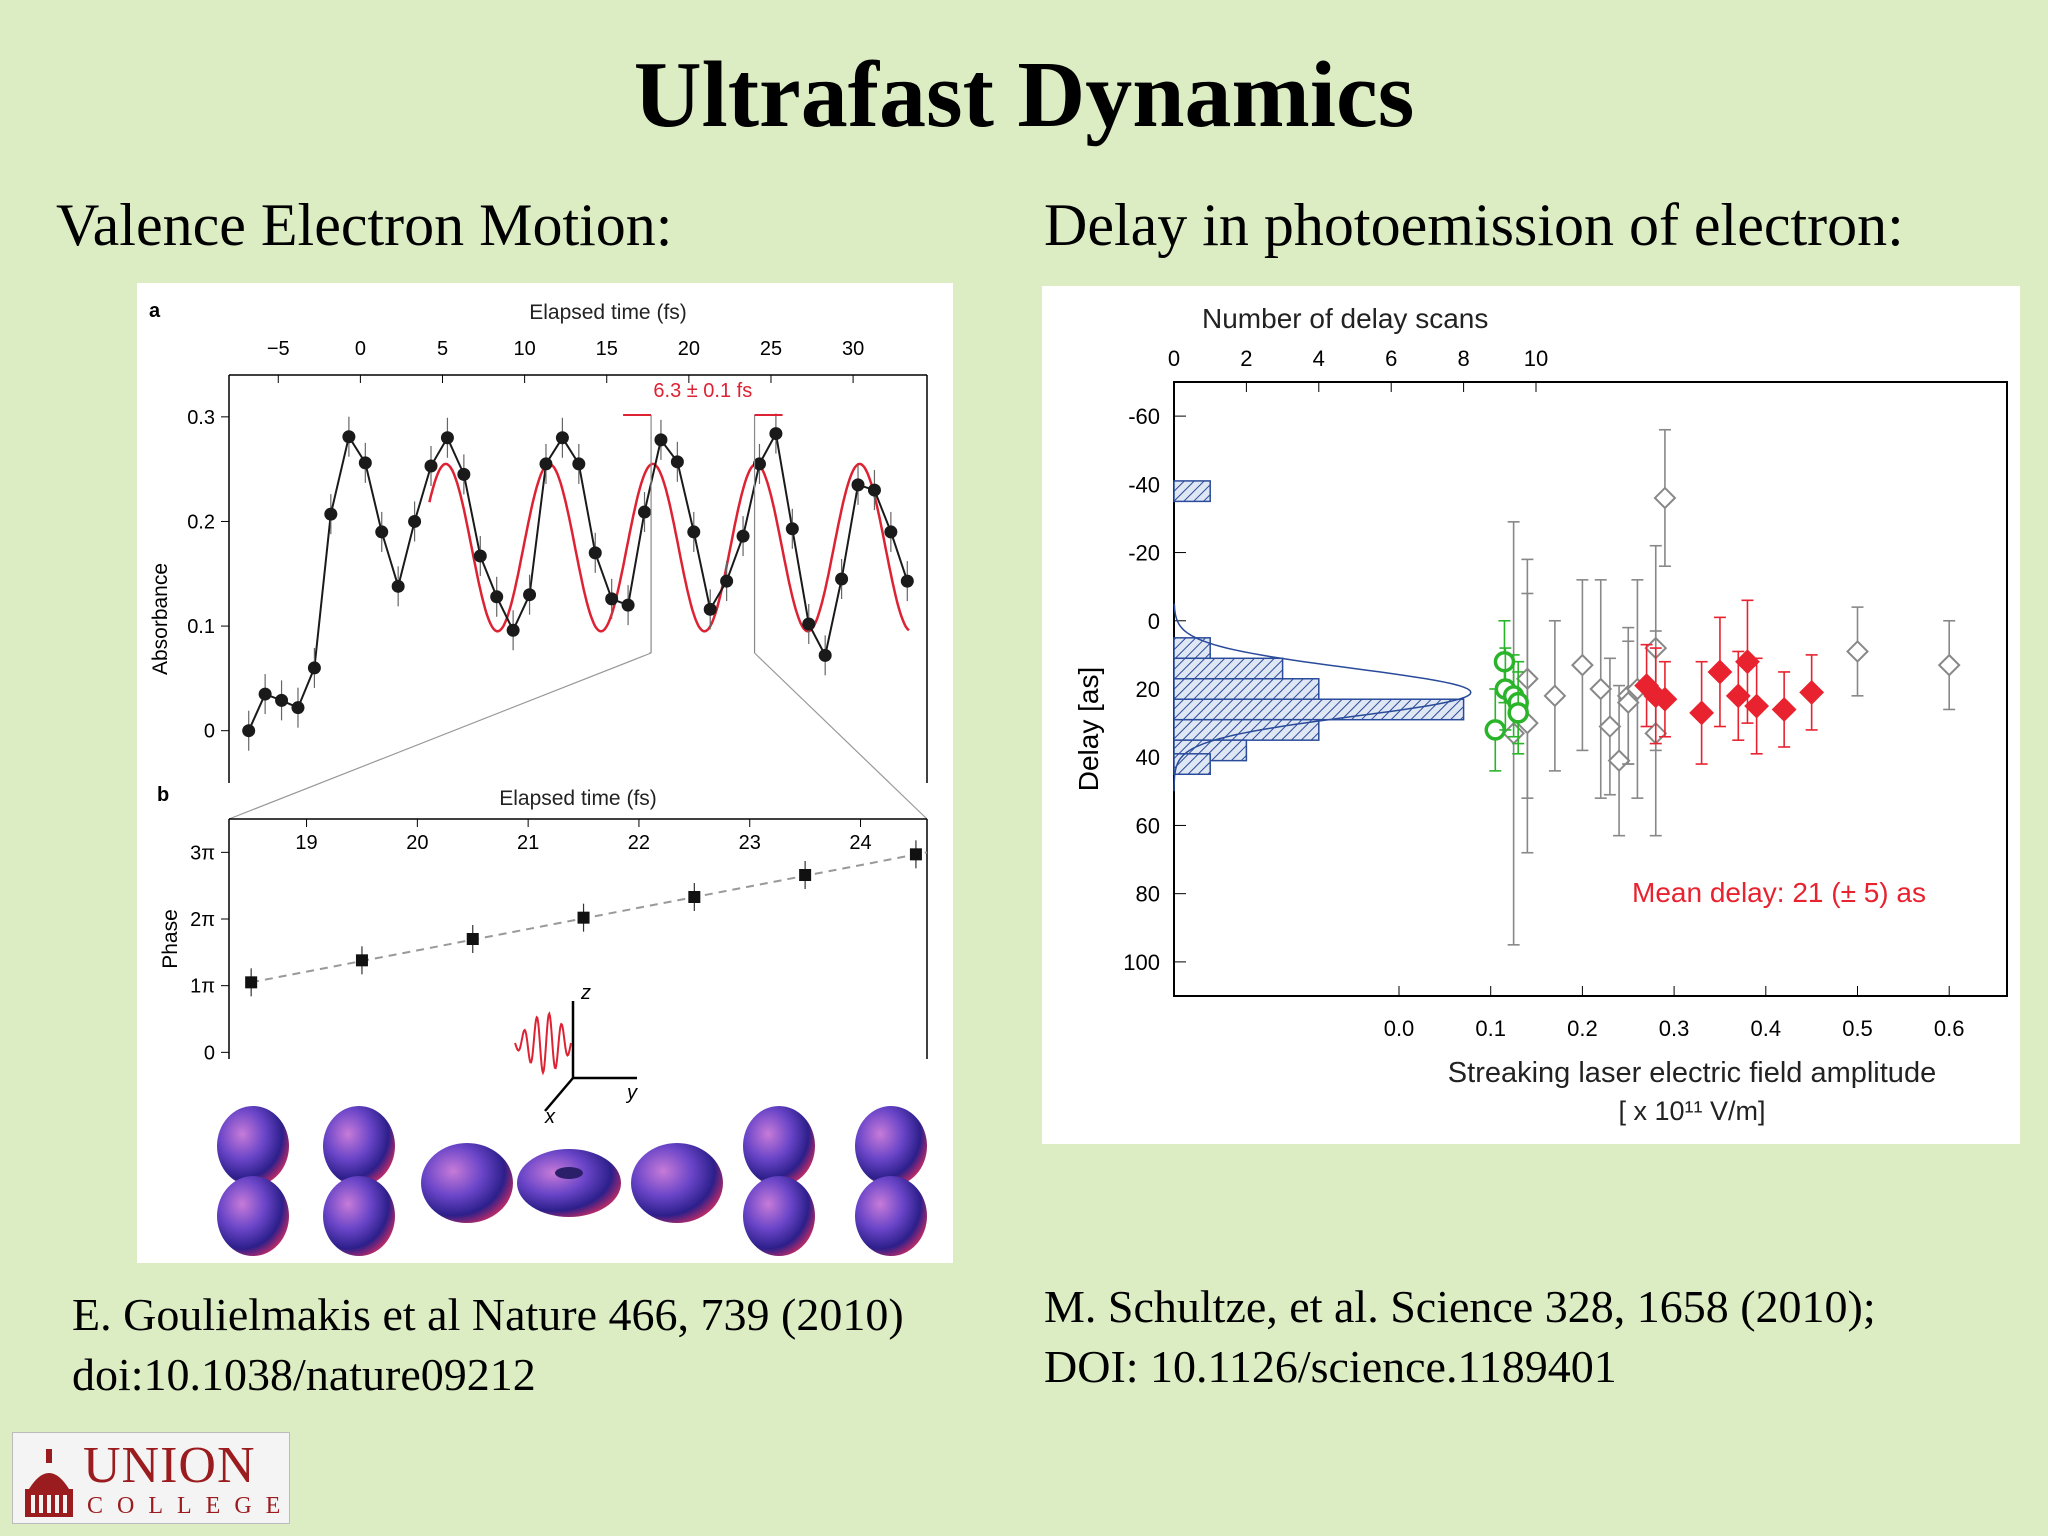 This screenshot has width=2048, height=1536. What do you see at coordinates (578, 581) in the screenshot?
I see `panel-a-data-line` at bounding box center [578, 581].